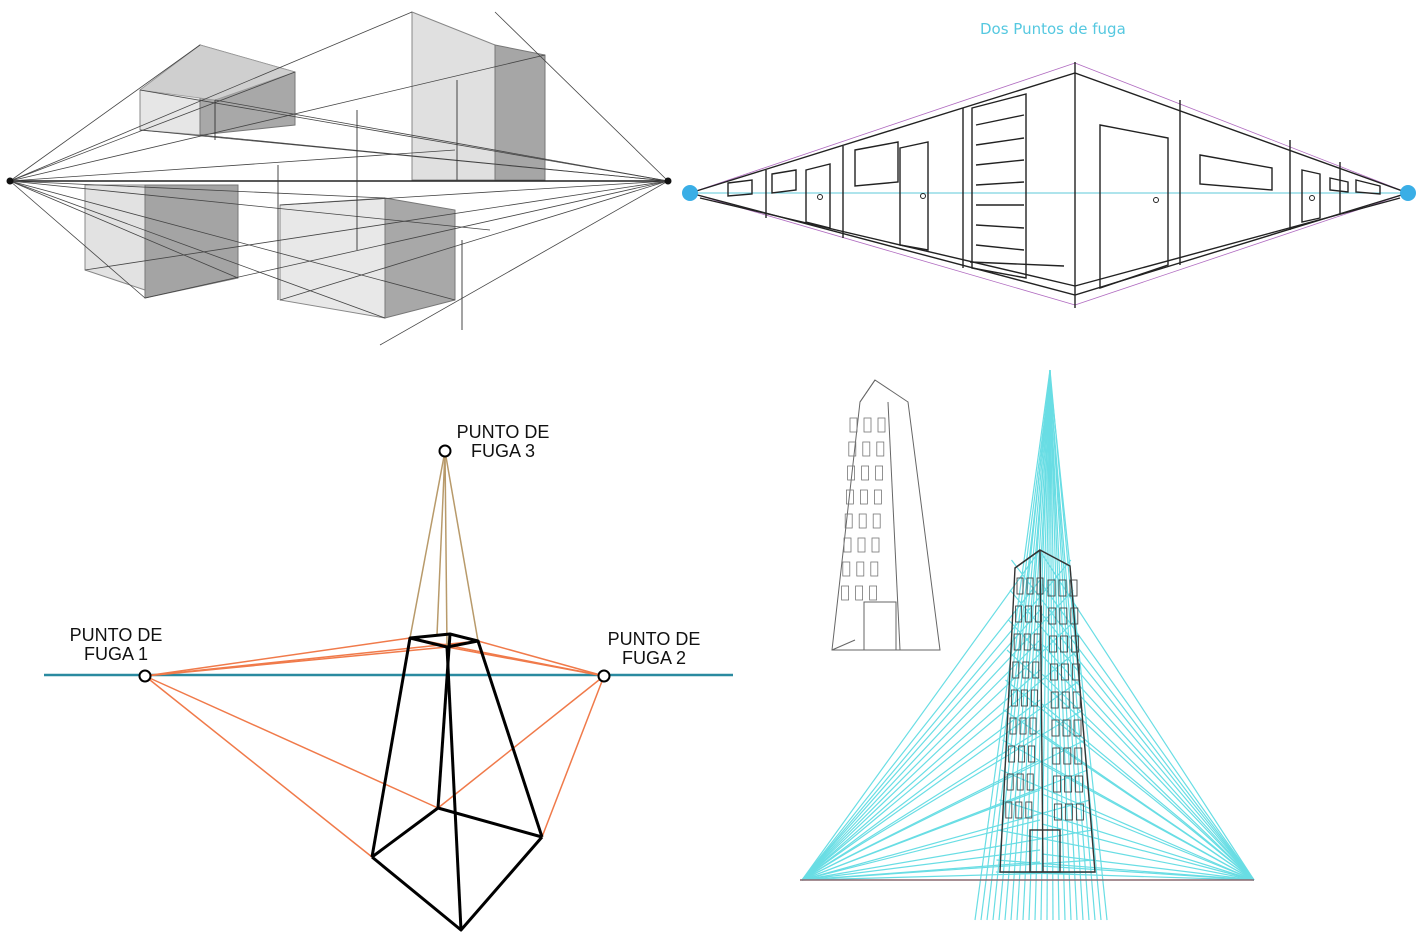 The width and height of the screenshot is (1426, 932). I want to click on vp2-label: PUNTO DE FUGA 2, so click(654, 648).